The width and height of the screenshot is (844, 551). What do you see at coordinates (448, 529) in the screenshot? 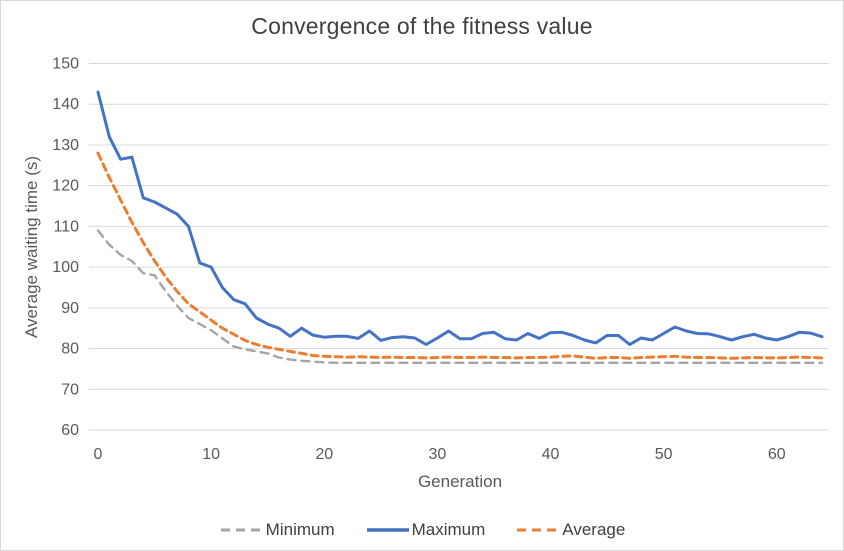
I see `legend-label-maximum: Maximum` at bounding box center [448, 529].